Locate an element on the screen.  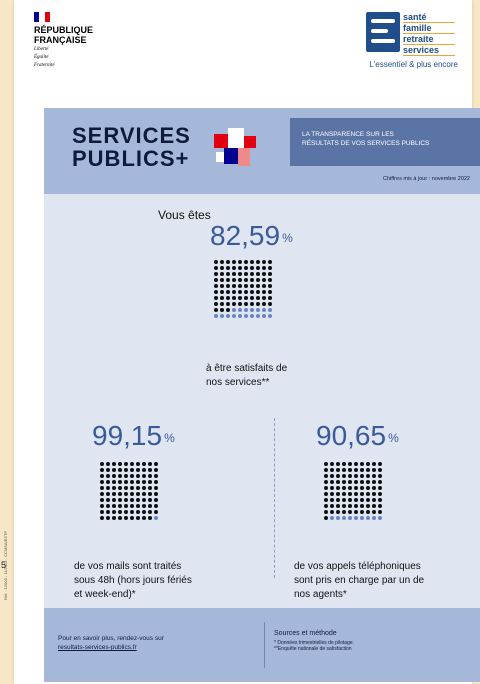
mails-value: 99,15 is located at coordinates (127, 435).